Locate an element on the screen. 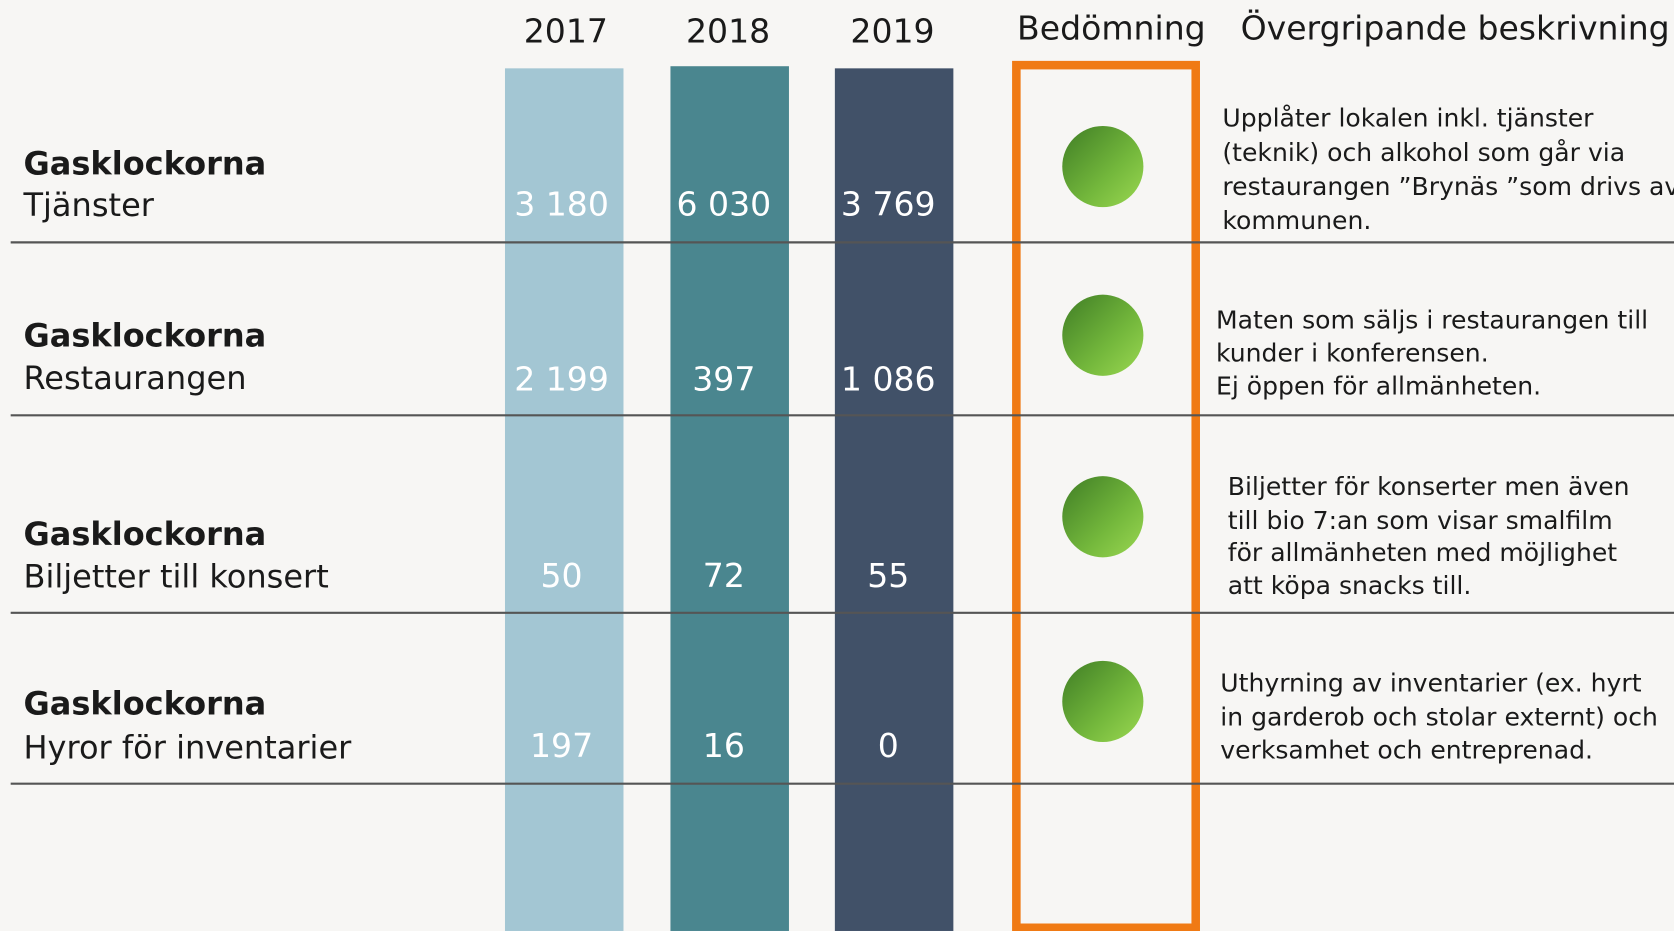 This screenshot has width=1674, height=931. cell-value: 197 is located at coordinates (561, 745).